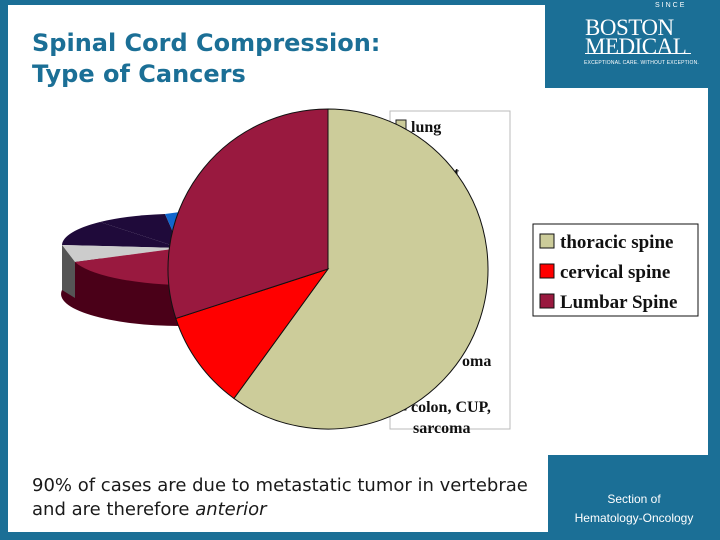  I want to click on bg-pie-side-gray, so click(68, 271).